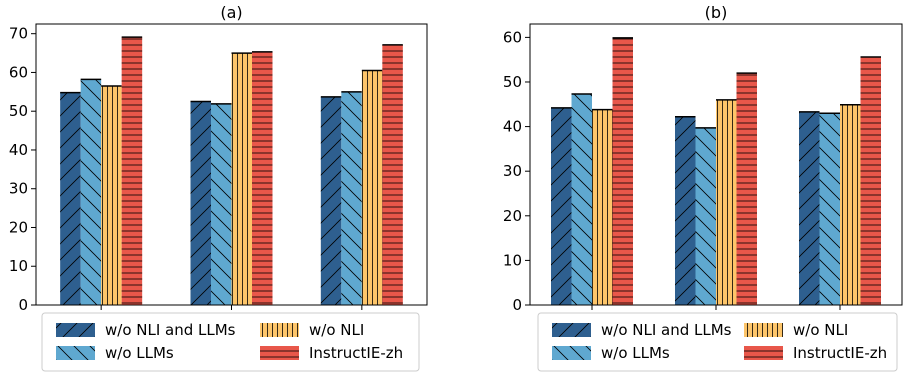  Describe the element at coordinates (231, 12) in the screenshot. I see `chart-title: (a)` at that location.